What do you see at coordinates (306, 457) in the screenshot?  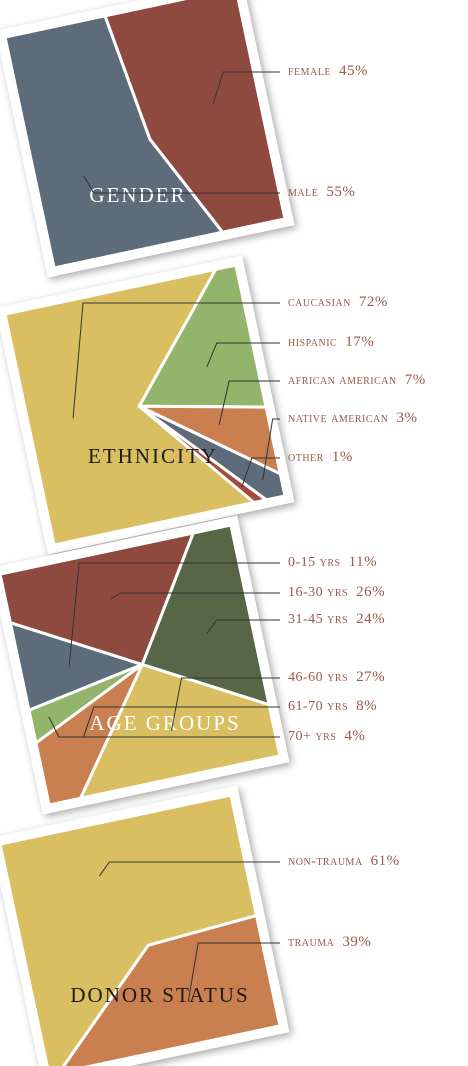 I see `category-name: other` at bounding box center [306, 457].